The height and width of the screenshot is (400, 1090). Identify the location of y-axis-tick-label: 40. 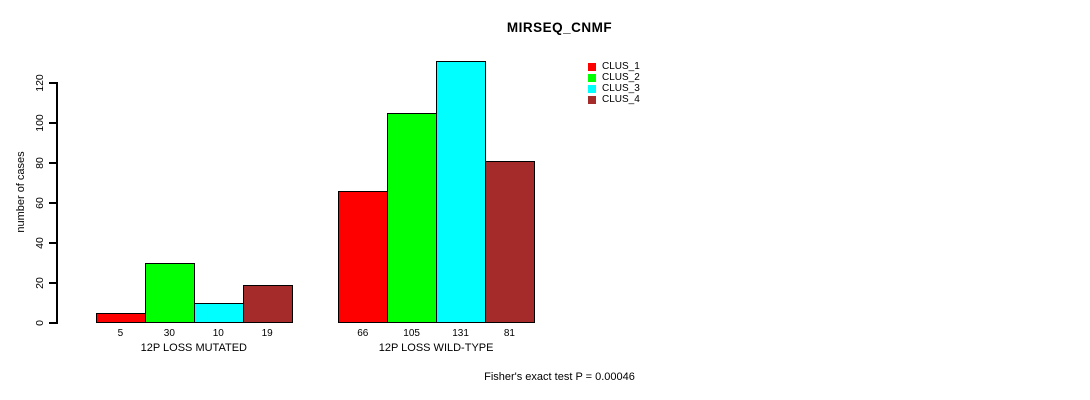
(40, 243).